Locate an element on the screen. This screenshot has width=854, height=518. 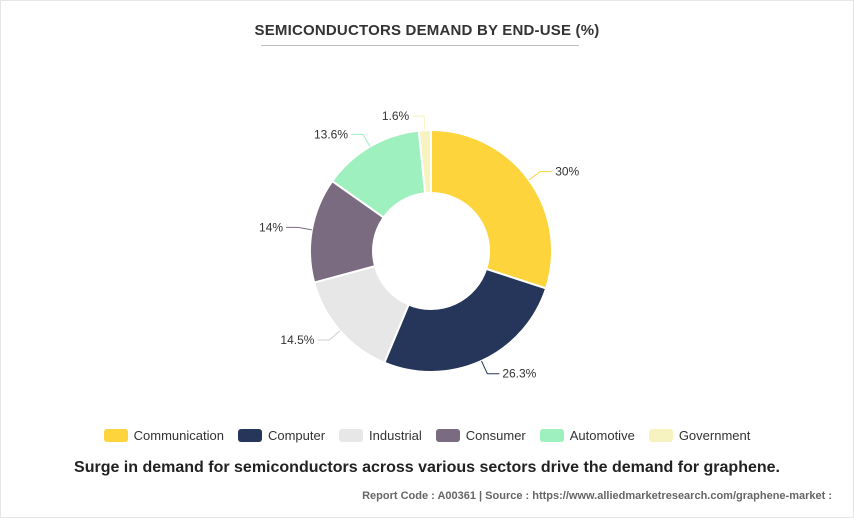
legend-label: Government is located at coordinates (714, 435).